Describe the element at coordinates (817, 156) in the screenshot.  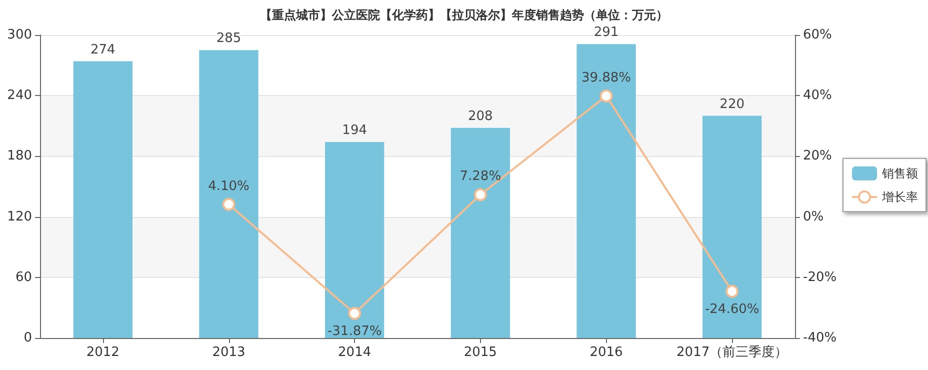
I see `y2-tick-label: 20%` at that location.